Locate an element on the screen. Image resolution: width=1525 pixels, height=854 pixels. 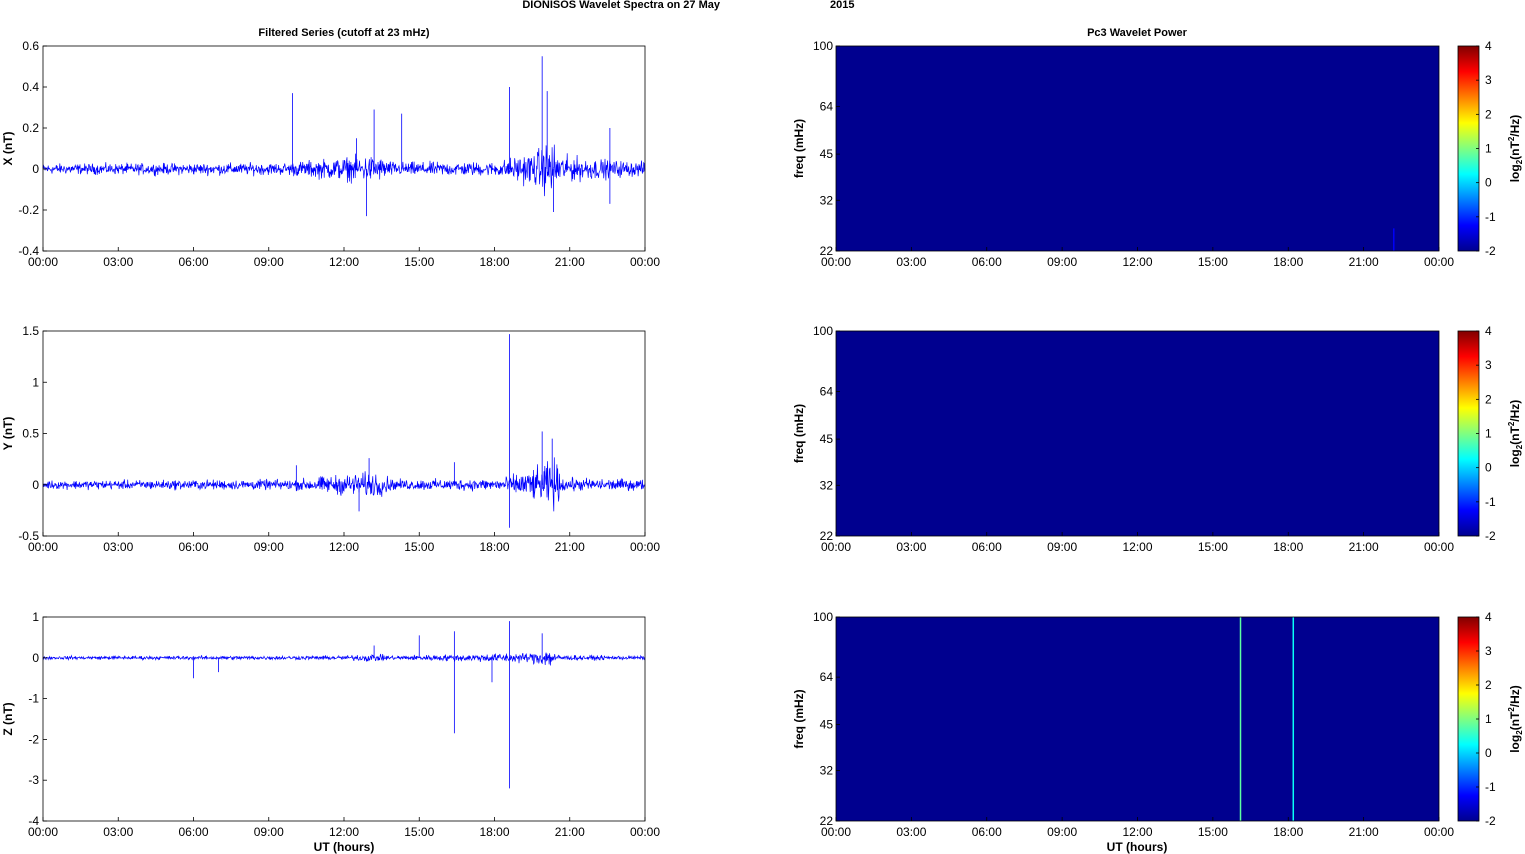
left-column-title: Filtered Series (cutoff at 23 mHz) is located at coordinates (343, 33).